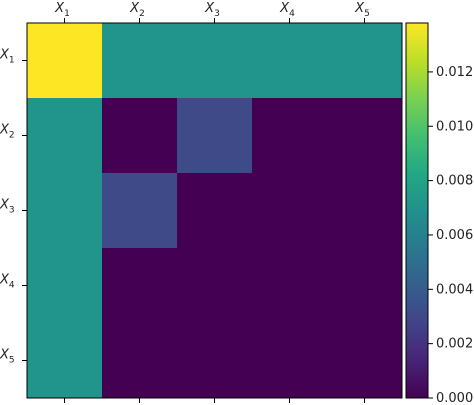 This screenshot has width=474, height=405. What do you see at coordinates (365, 286) in the screenshot?
I see `heatmap-cell-r4-c5` at bounding box center [365, 286].